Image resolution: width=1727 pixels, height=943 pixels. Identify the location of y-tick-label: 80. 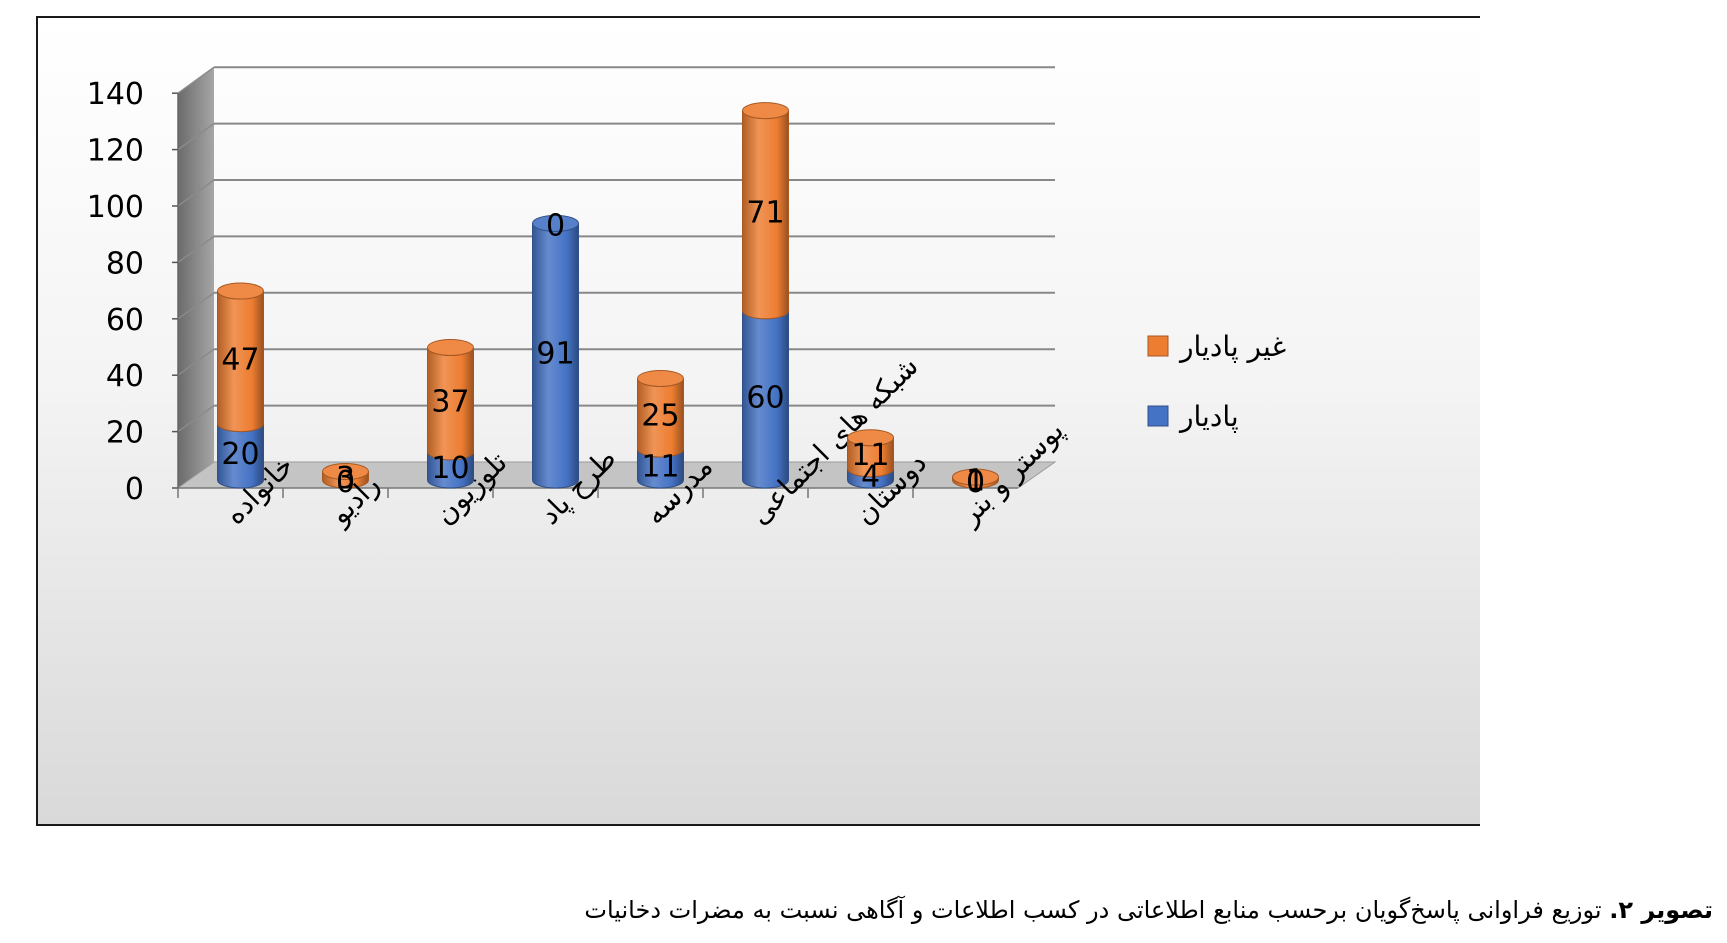
(125, 263).